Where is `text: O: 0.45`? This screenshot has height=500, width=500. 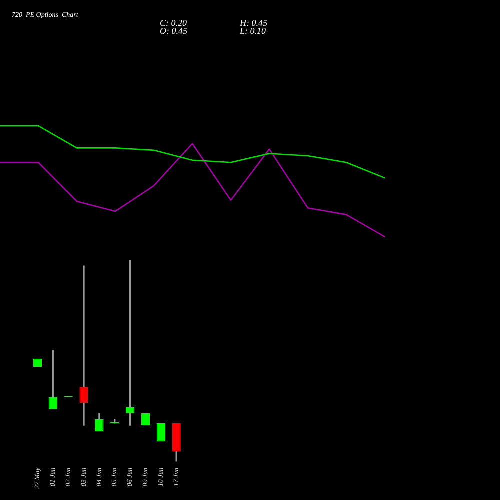 text: O: 0.45 is located at coordinates (174, 31).